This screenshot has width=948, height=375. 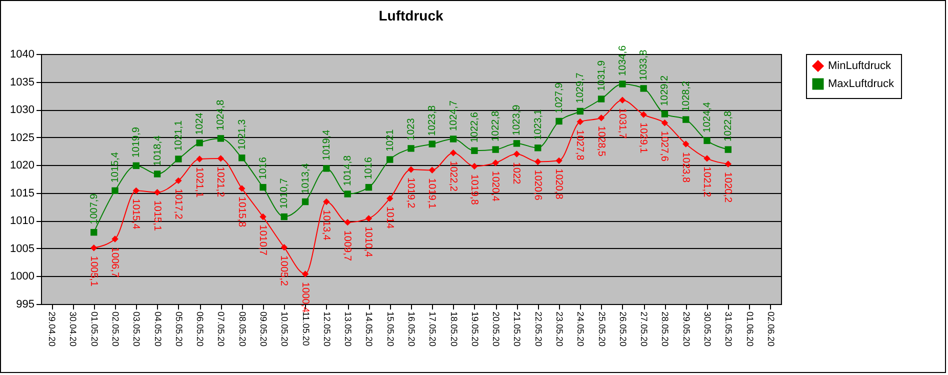 What do you see at coordinates (707, 329) in the screenshot?
I see `x-tick-label: 30.05.20` at bounding box center [707, 329].